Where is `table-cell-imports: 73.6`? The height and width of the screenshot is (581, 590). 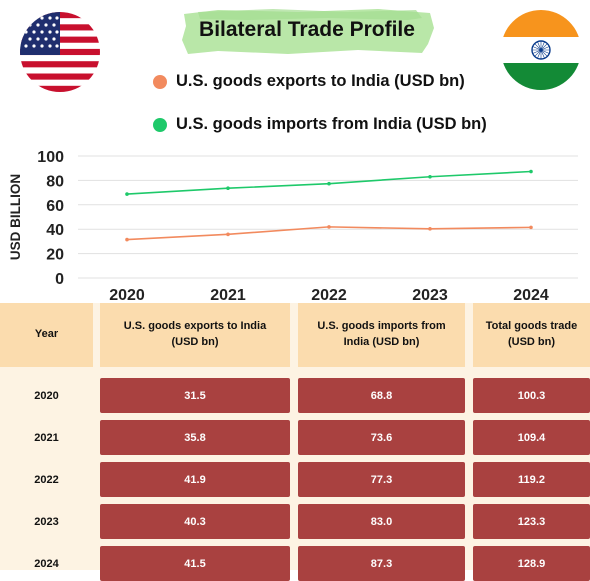 table-cell-imports: 73.6 is located at coordinates (381, 437).